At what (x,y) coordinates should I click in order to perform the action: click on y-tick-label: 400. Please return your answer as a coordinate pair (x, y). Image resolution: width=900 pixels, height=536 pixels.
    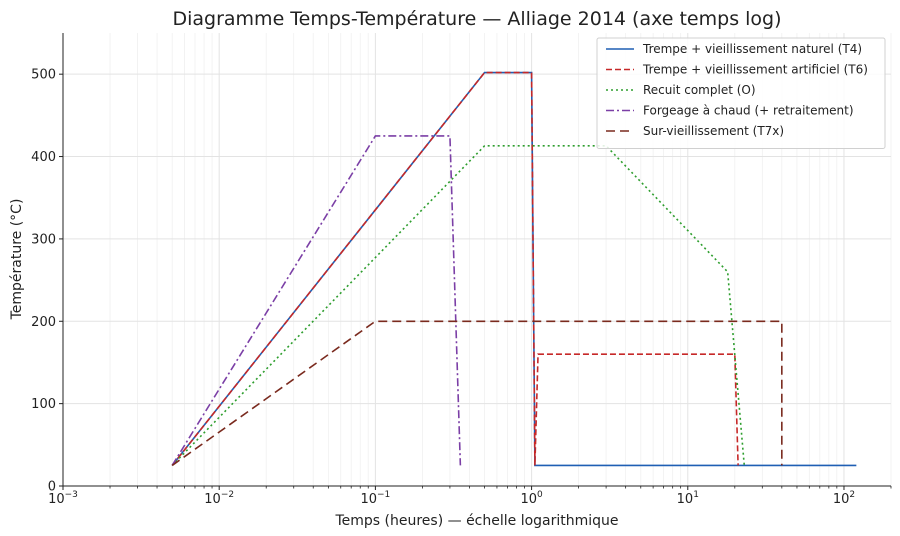
    Looking at the image, I should click on (43, 157).